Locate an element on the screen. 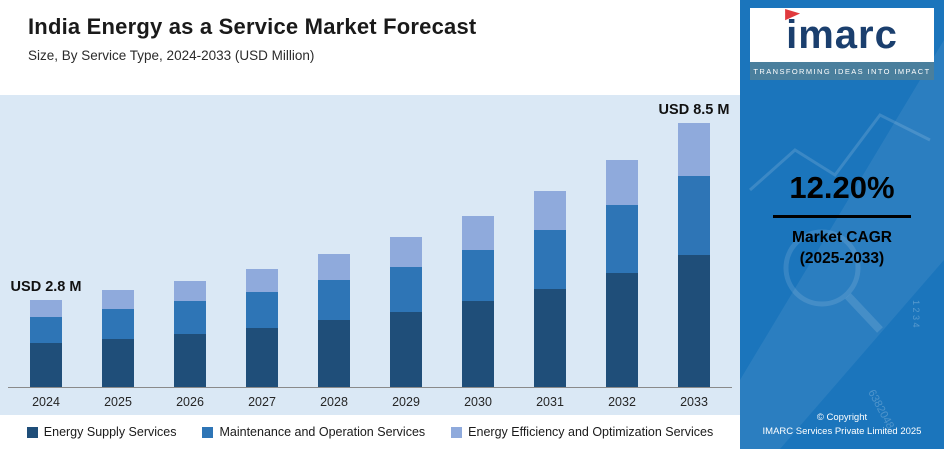 The width and height of the screenshot is (944, 449). x-axis-label: 2025 is located at coordinates (118, 402).